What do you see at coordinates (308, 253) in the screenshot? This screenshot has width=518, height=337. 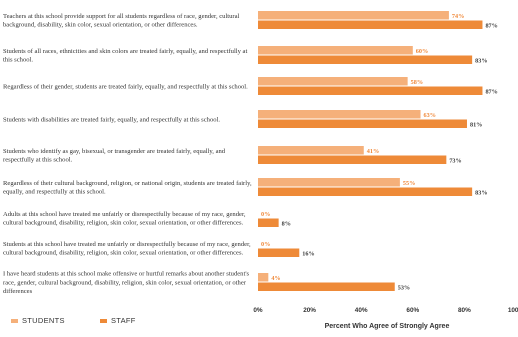 I see `value-label-staff: 16%` at bounding box center [308, 253].